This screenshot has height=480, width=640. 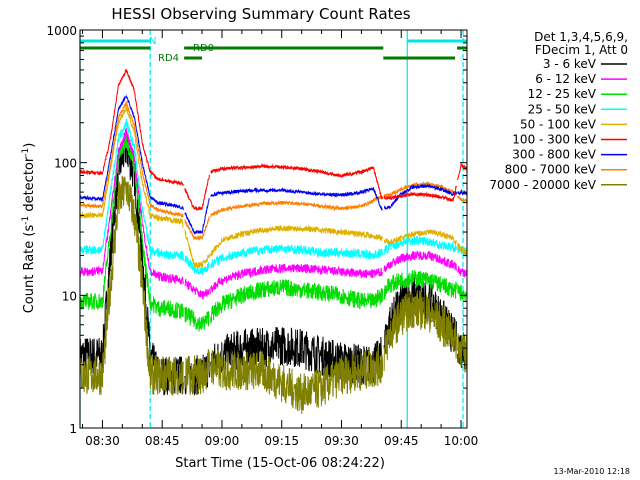 What do you see at coordinates (61, 31) in the screenshot?
I see `y-tick-label-1000: 1000` at bounding box center [61, 31].